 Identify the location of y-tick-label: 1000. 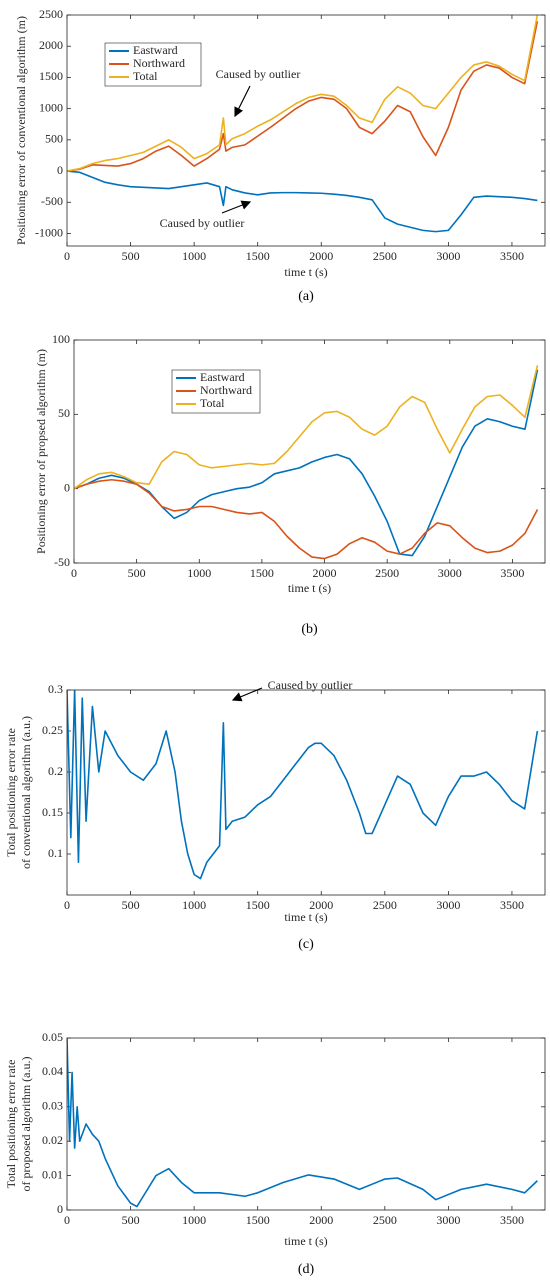
(51, 107).